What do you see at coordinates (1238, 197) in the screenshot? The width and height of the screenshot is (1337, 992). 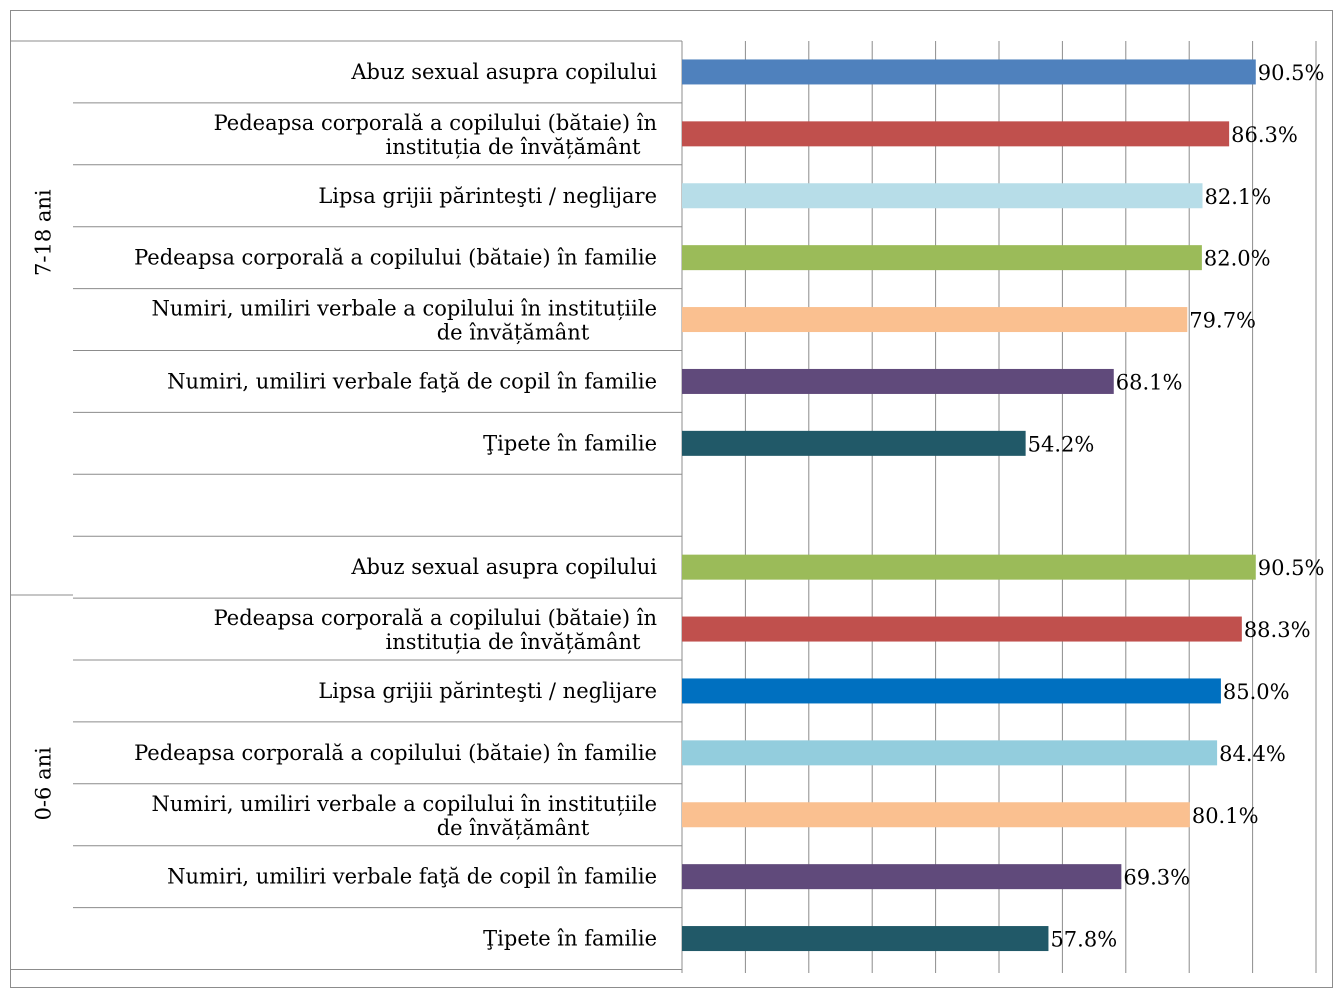 I see `value-label: 82.1%` at bounding box center [1238, 197].